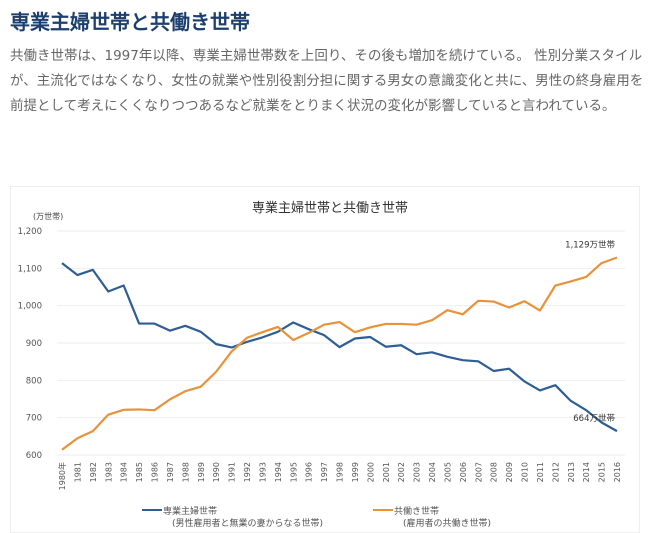 The image size is (664, 533). Describe the element at coordinates (201, 472) in the screenshot. I see `x-tick-label: 1989` at that location.